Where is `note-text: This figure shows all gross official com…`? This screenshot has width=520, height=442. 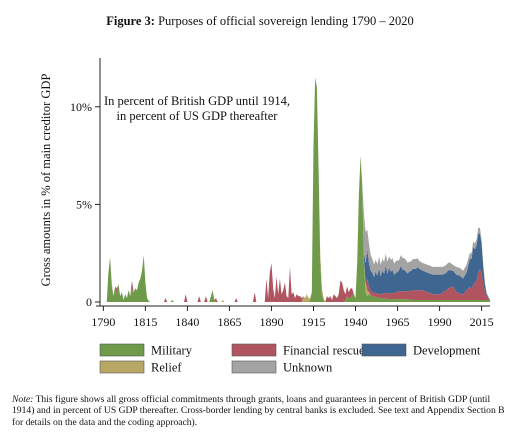
note-text: This figure shows all gross official com… is located at coordinates (258, 411).